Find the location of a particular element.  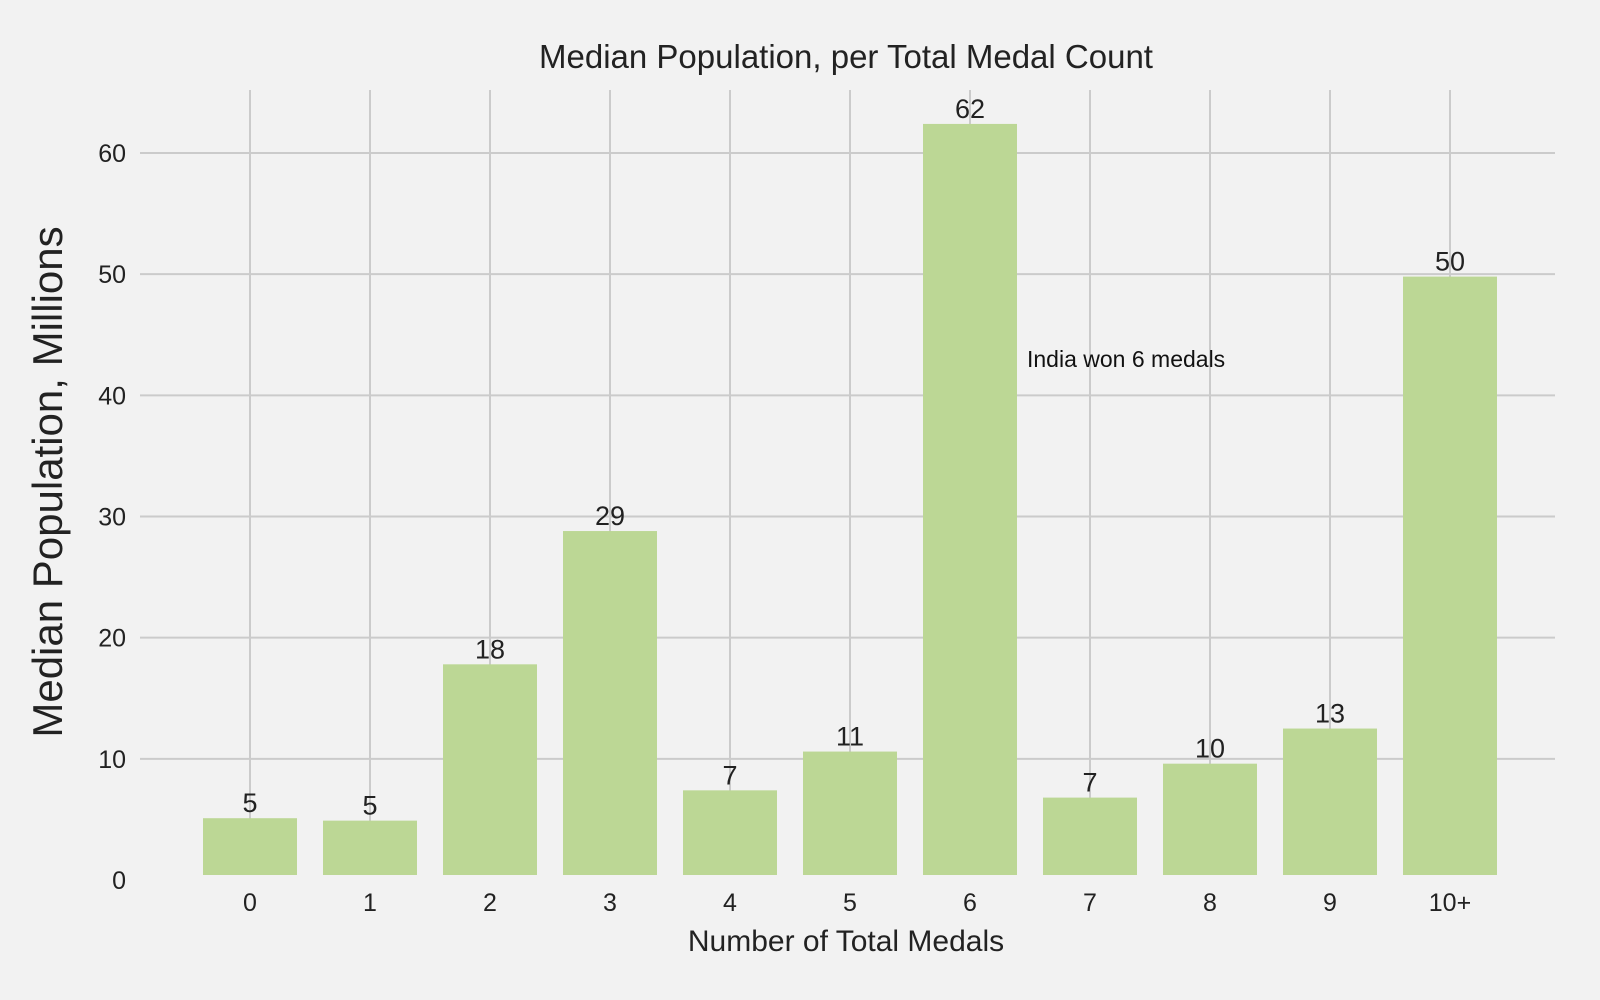

bar-value-label: 11 is located at coordinates (850, 737).